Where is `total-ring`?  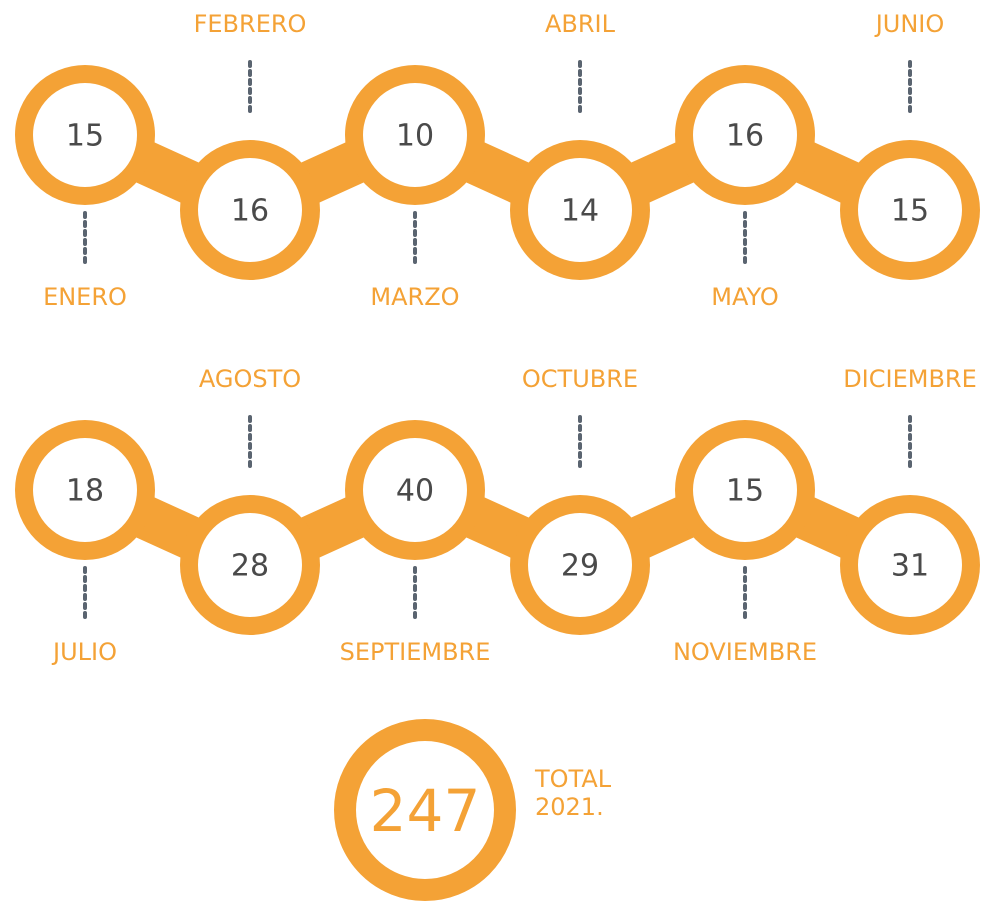 total-ring is located at coordinates (425, 810).